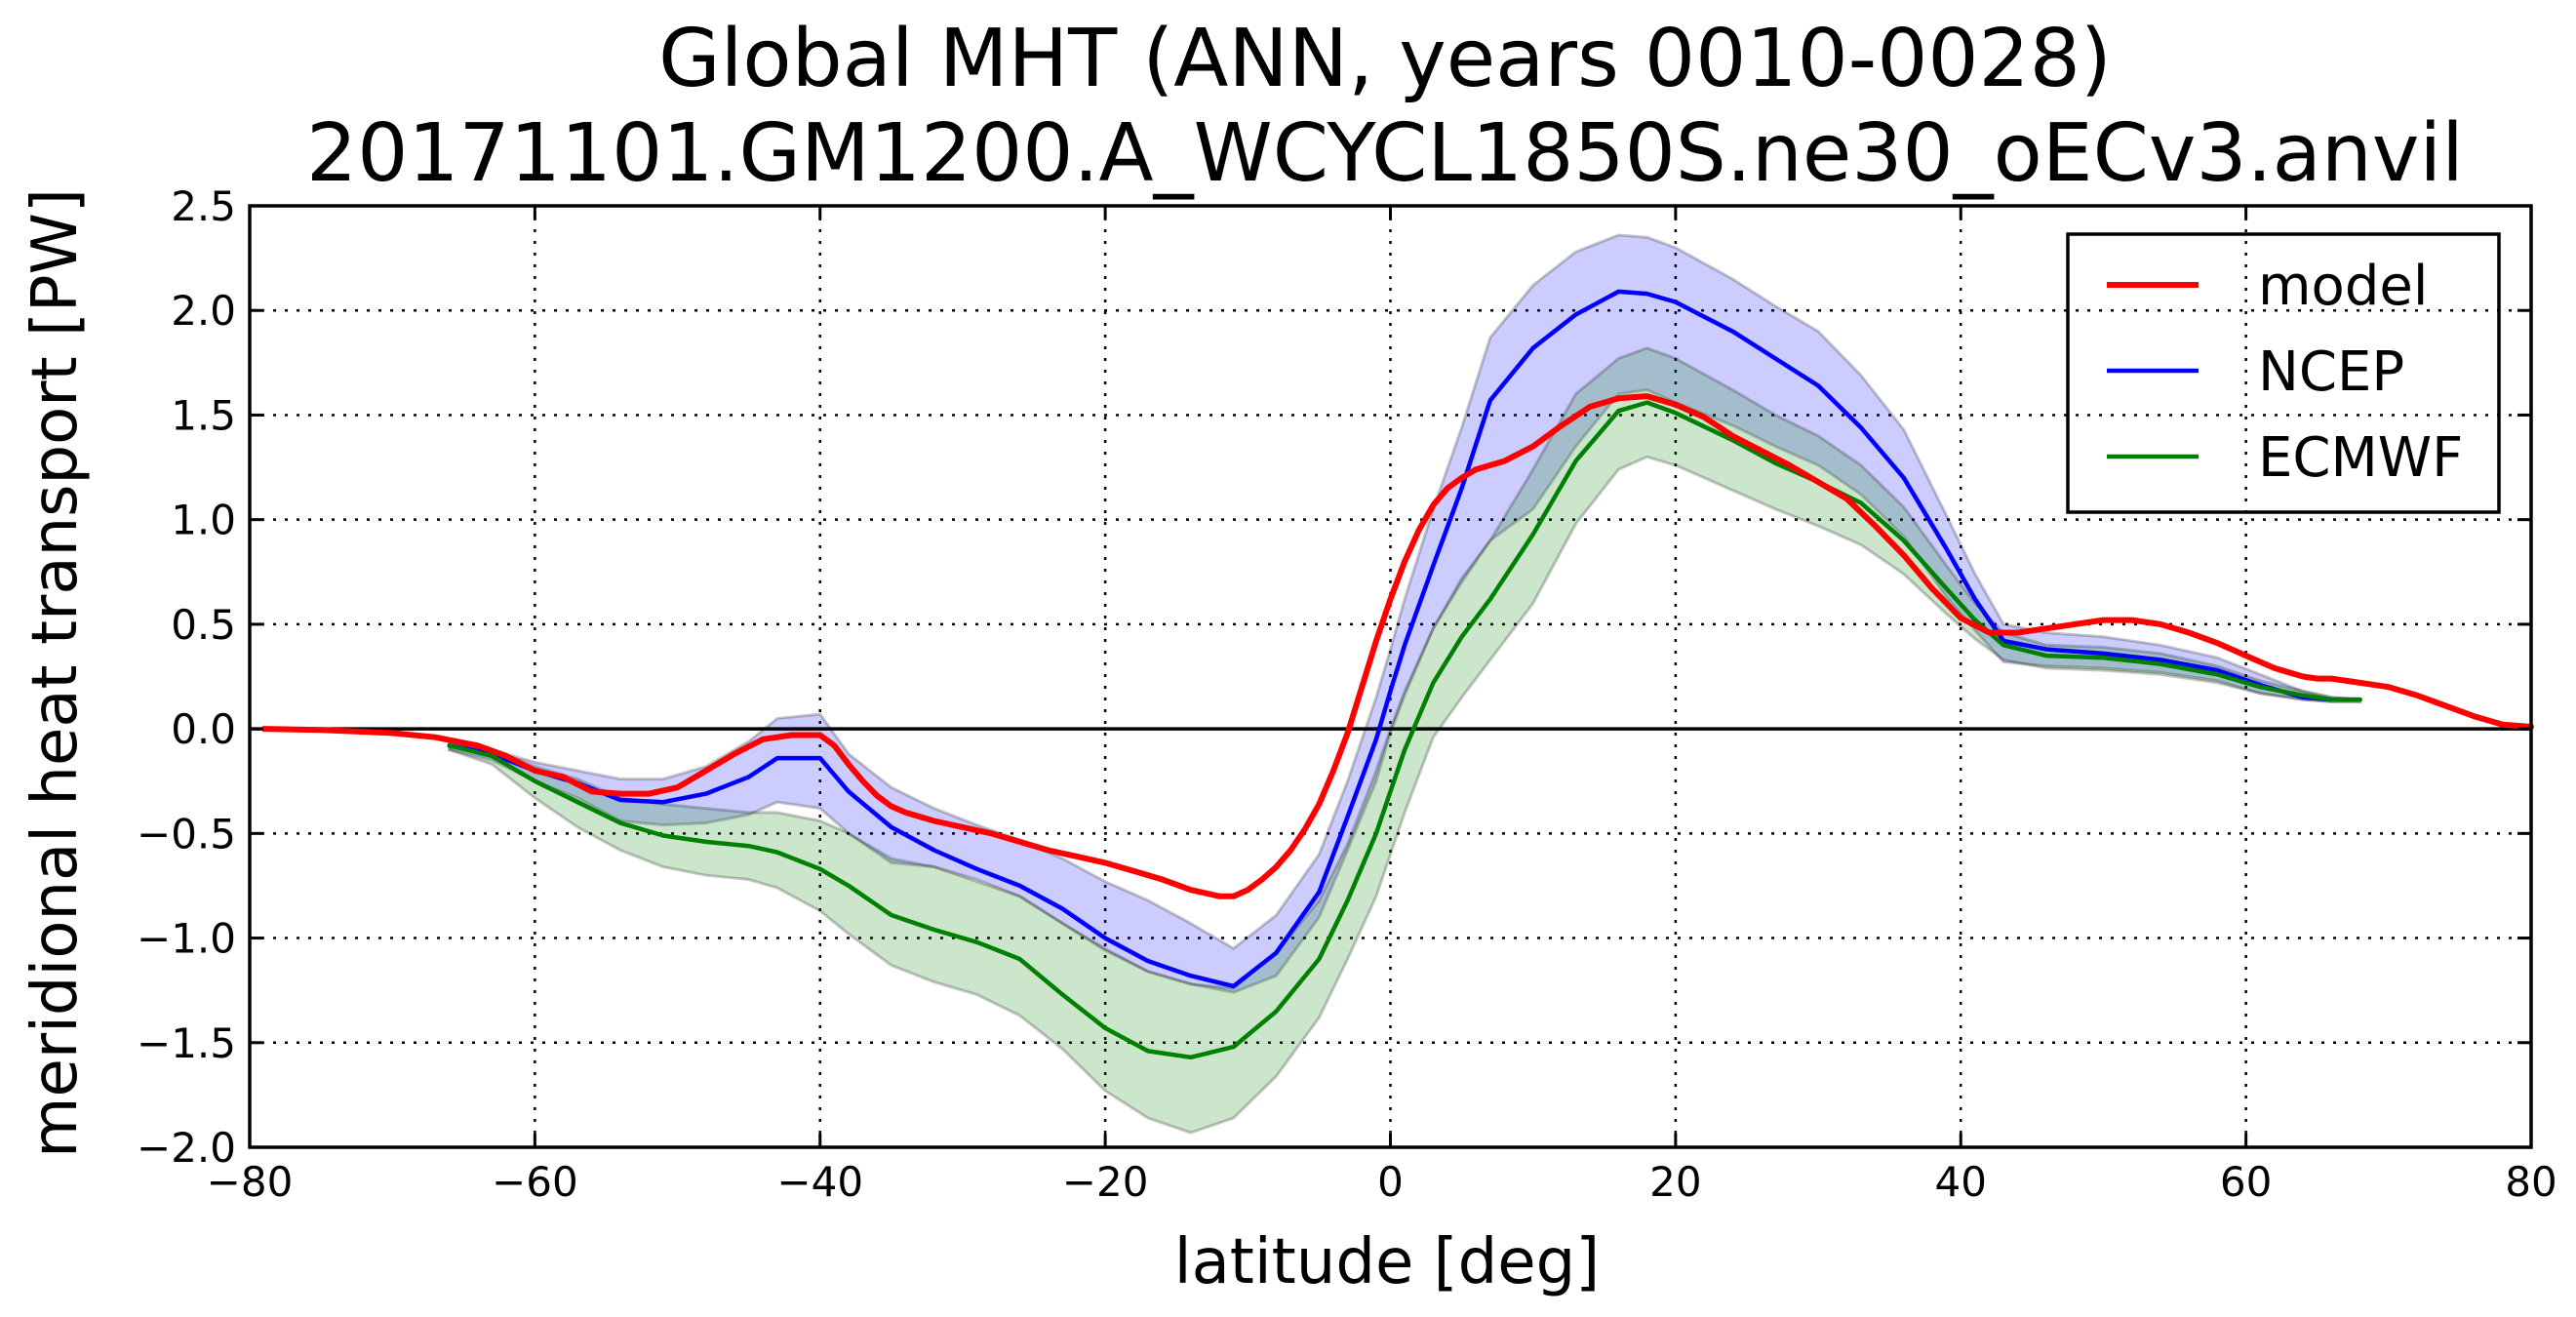  Describe the element at coordinates (186, 1043) in the screenshot. I see `y-tick-label: −1.5` at that location.